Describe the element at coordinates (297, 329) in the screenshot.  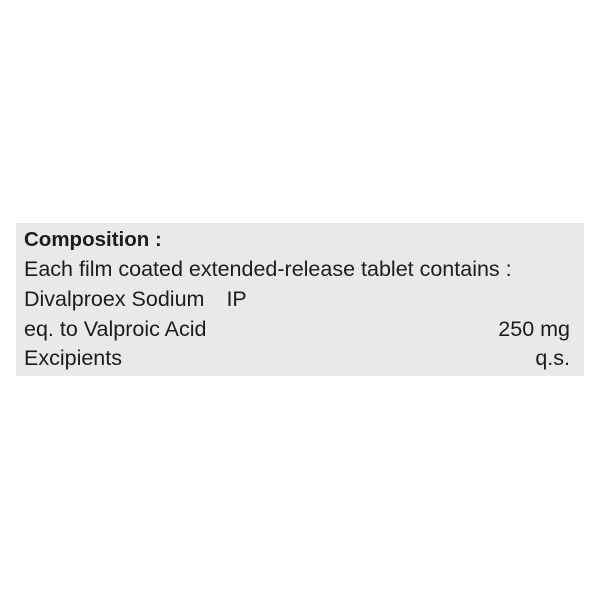
I see `equivalent-row: eq. to Valproic Acid 250 mg` at that location.